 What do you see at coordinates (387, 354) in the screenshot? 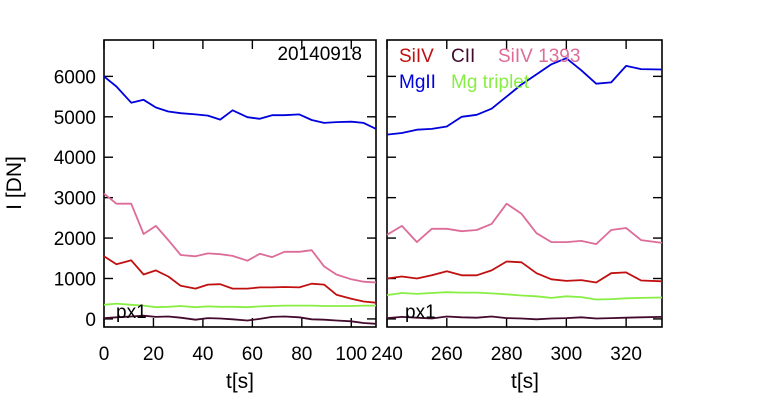
I see `right-x-tick-label: 240` at bounding box center [387, 354].